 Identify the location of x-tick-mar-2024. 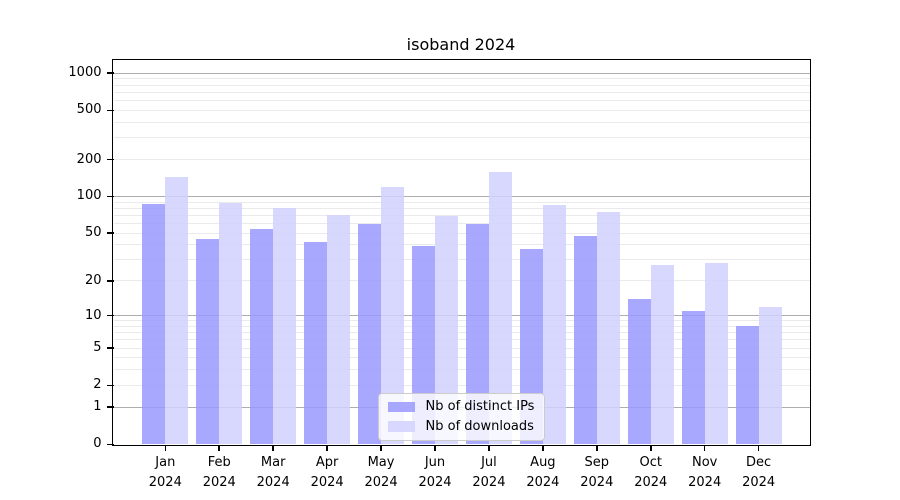
(273, 447).